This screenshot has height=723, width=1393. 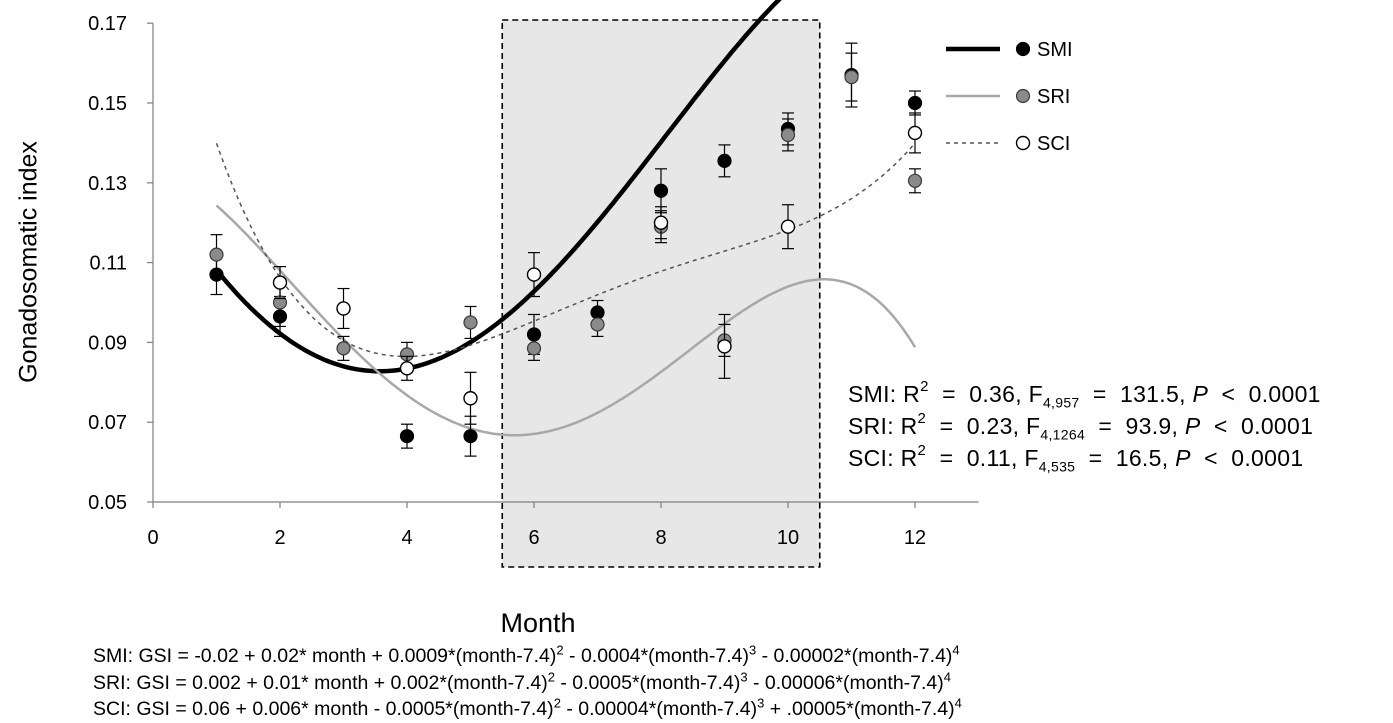 I want to click on x-tick-label: 8, so click(x=660, y=538).